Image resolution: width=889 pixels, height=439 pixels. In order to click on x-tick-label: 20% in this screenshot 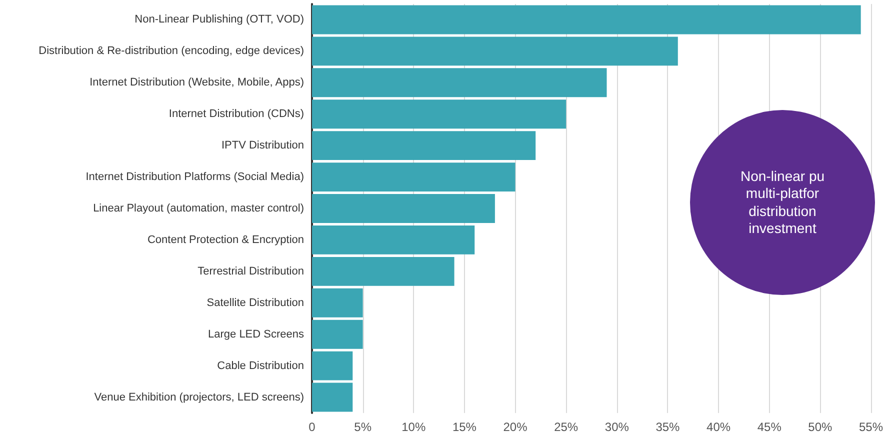, I will do `click(515, 427)`.